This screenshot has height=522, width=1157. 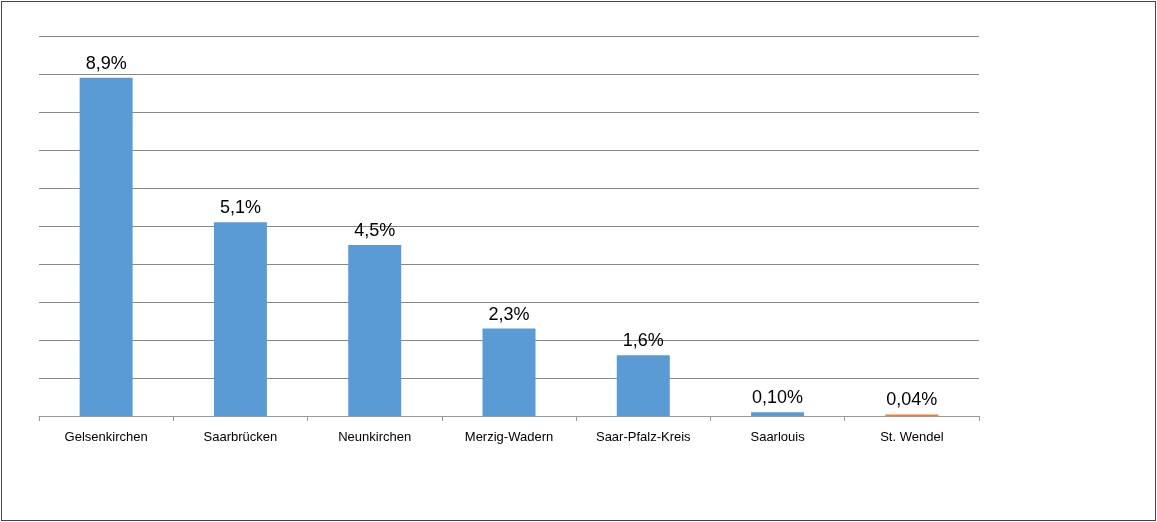 What do you see at coordinates (240, 207) in the screenshot?
I see `data-label: 5,1%` at bounding box center [240, 207].